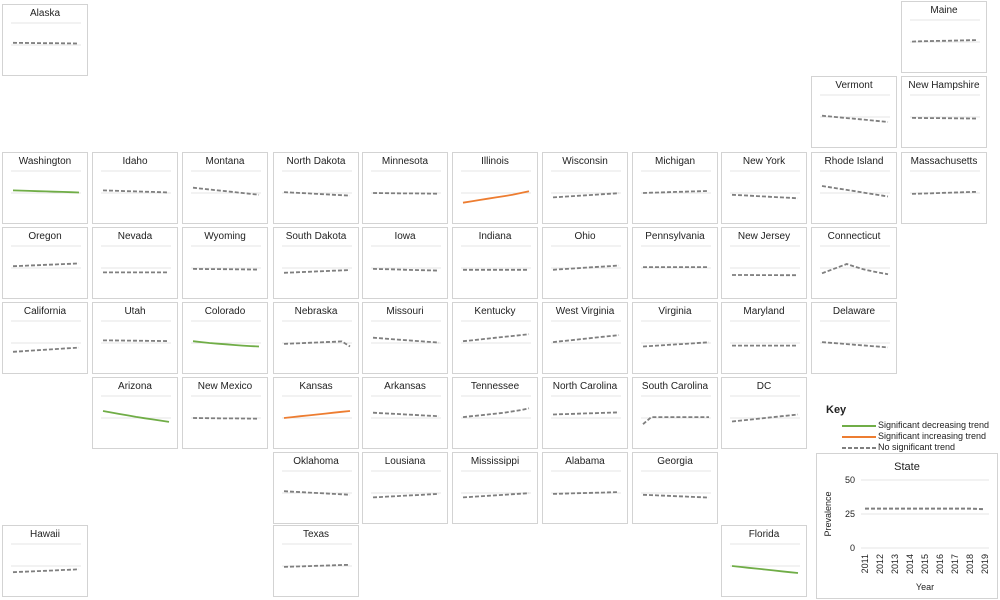  Describe the element at coordinates (405, 263) in the screenshot. I see `state-tile-iowa: Iowa` at that location.